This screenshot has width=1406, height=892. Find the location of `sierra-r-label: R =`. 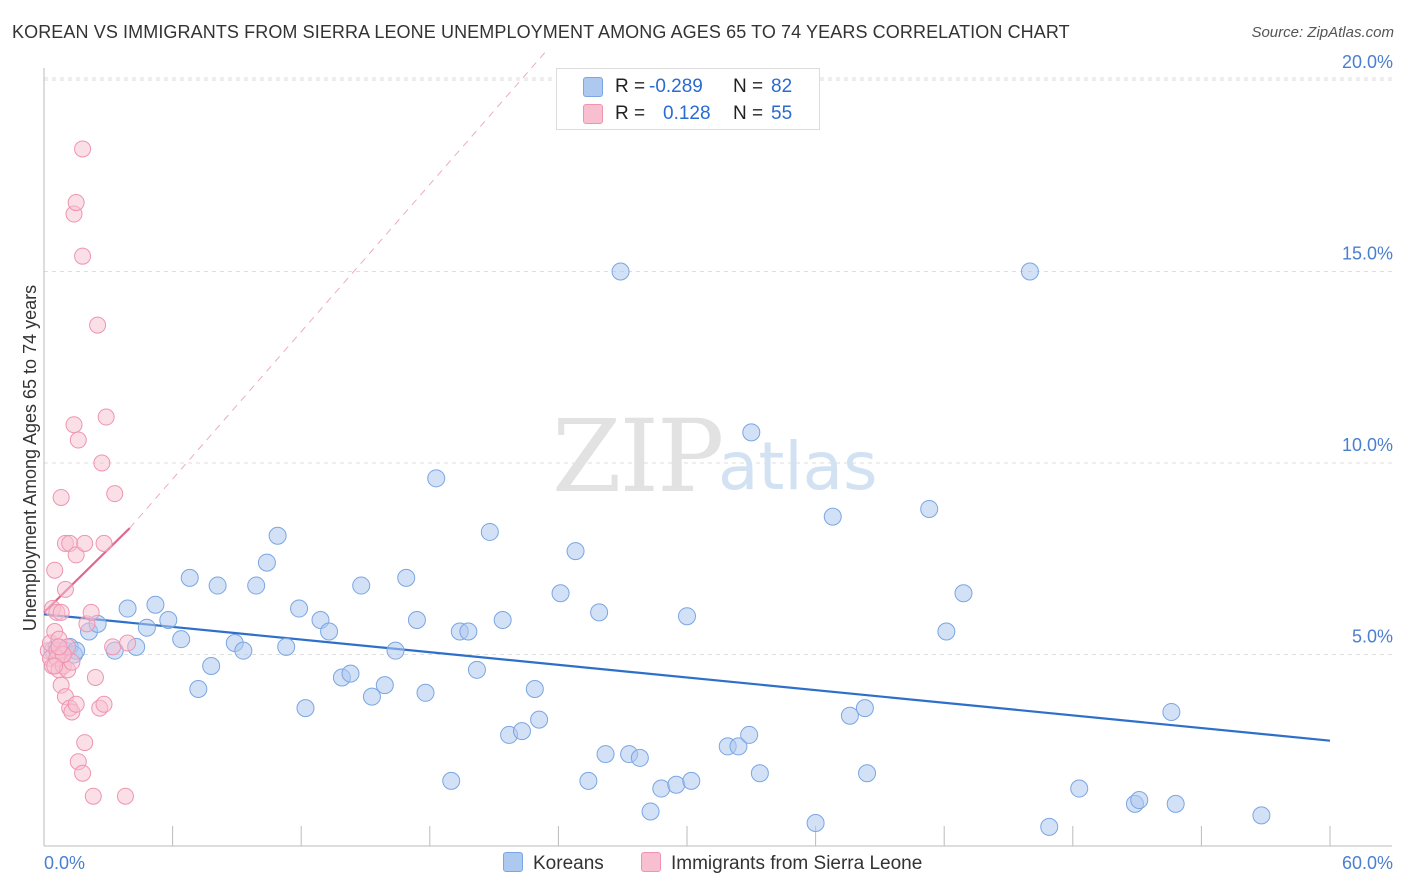

sierra-r-label: R = is located at coordinates (630, 113).